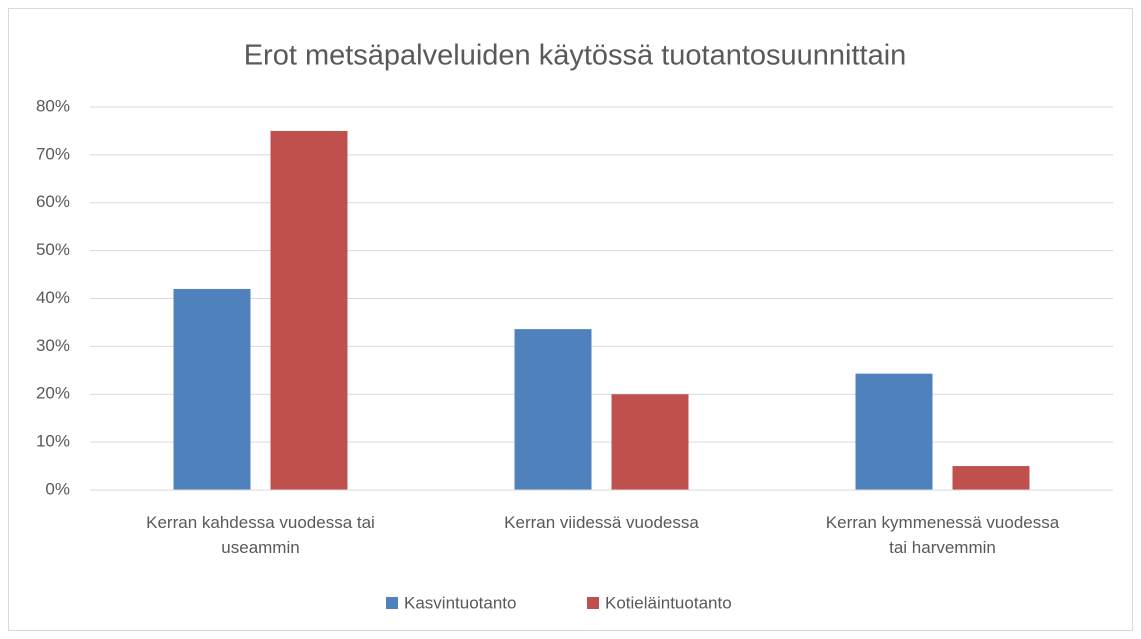 This screenshot has width=1141, height=639. I want to click on y-tick-label: 20%, so click(53, 393).